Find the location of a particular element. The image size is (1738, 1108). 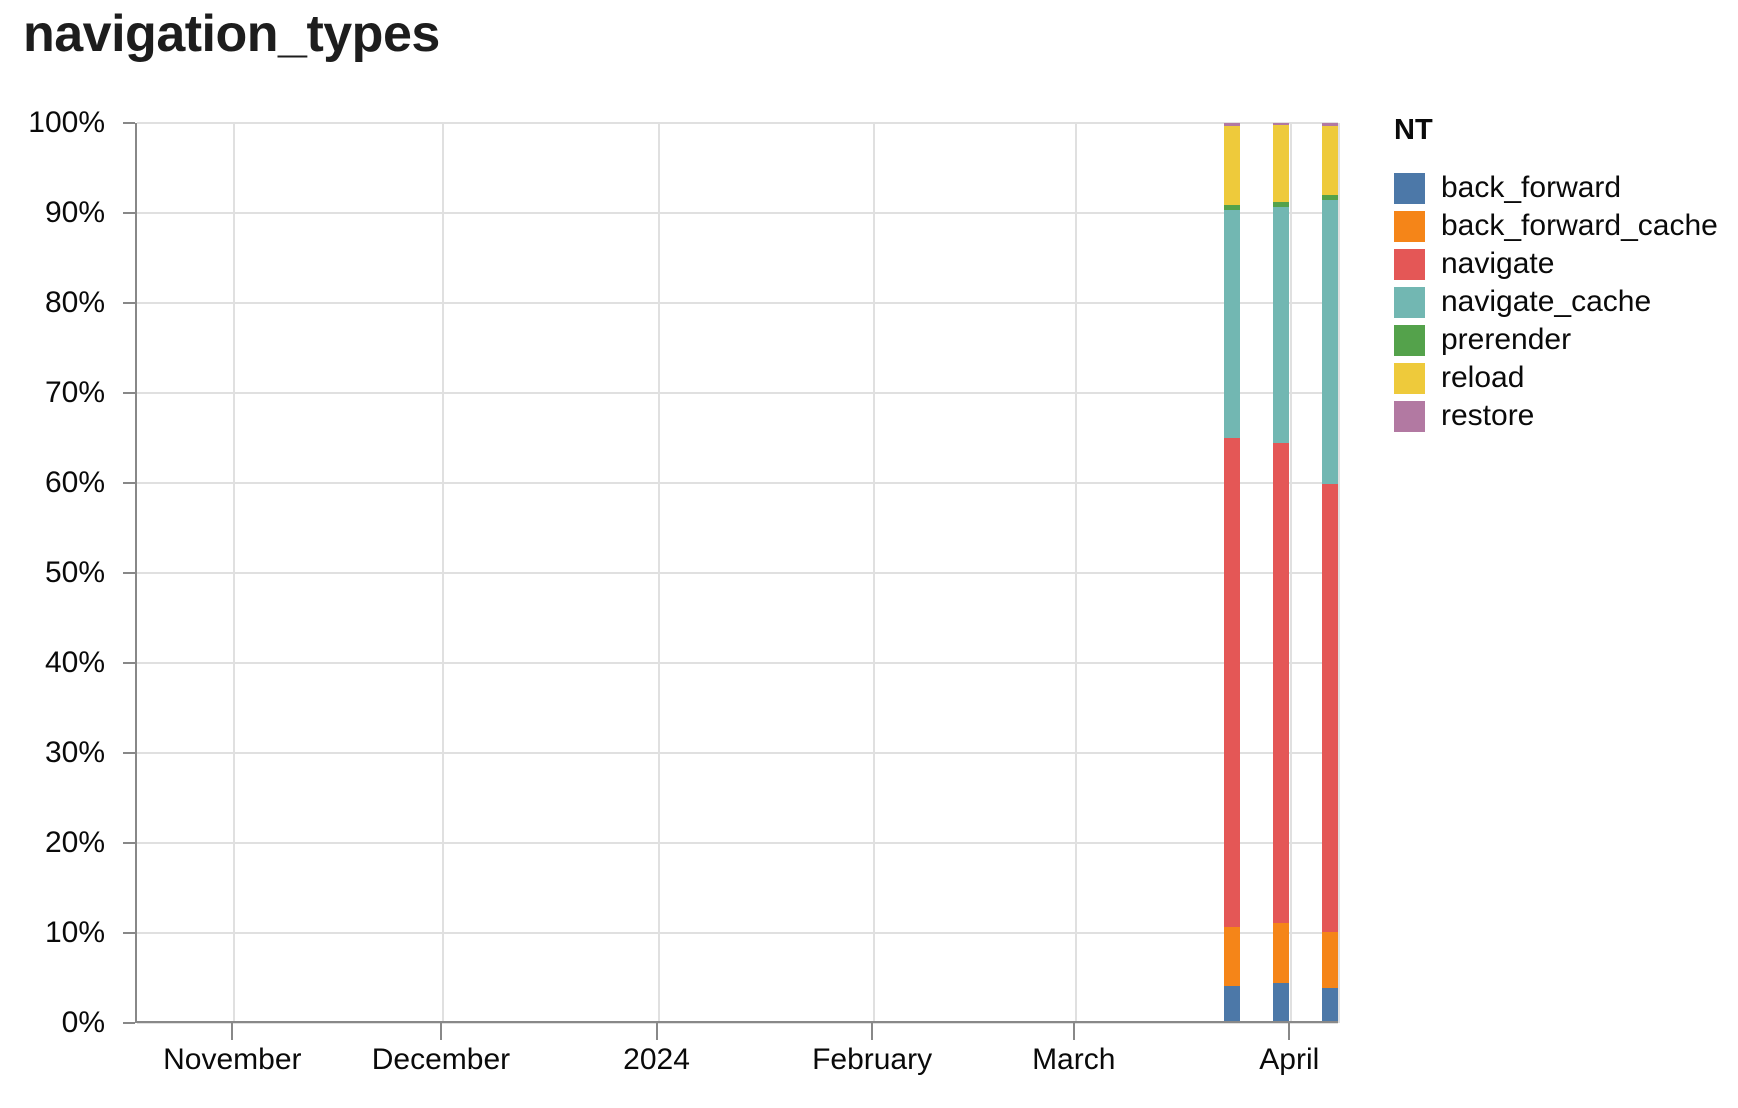

y-axis-label: 100% is located at coordinates (66, 122).